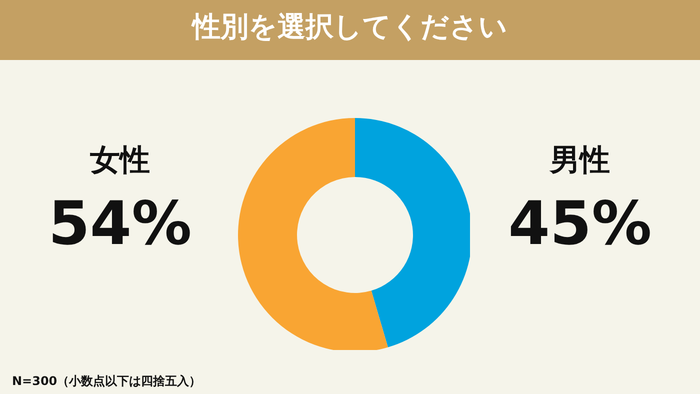 This screenshot has width=700, height=394. I want to click on chart-title: 性別を選択してください, so click(349, 27).